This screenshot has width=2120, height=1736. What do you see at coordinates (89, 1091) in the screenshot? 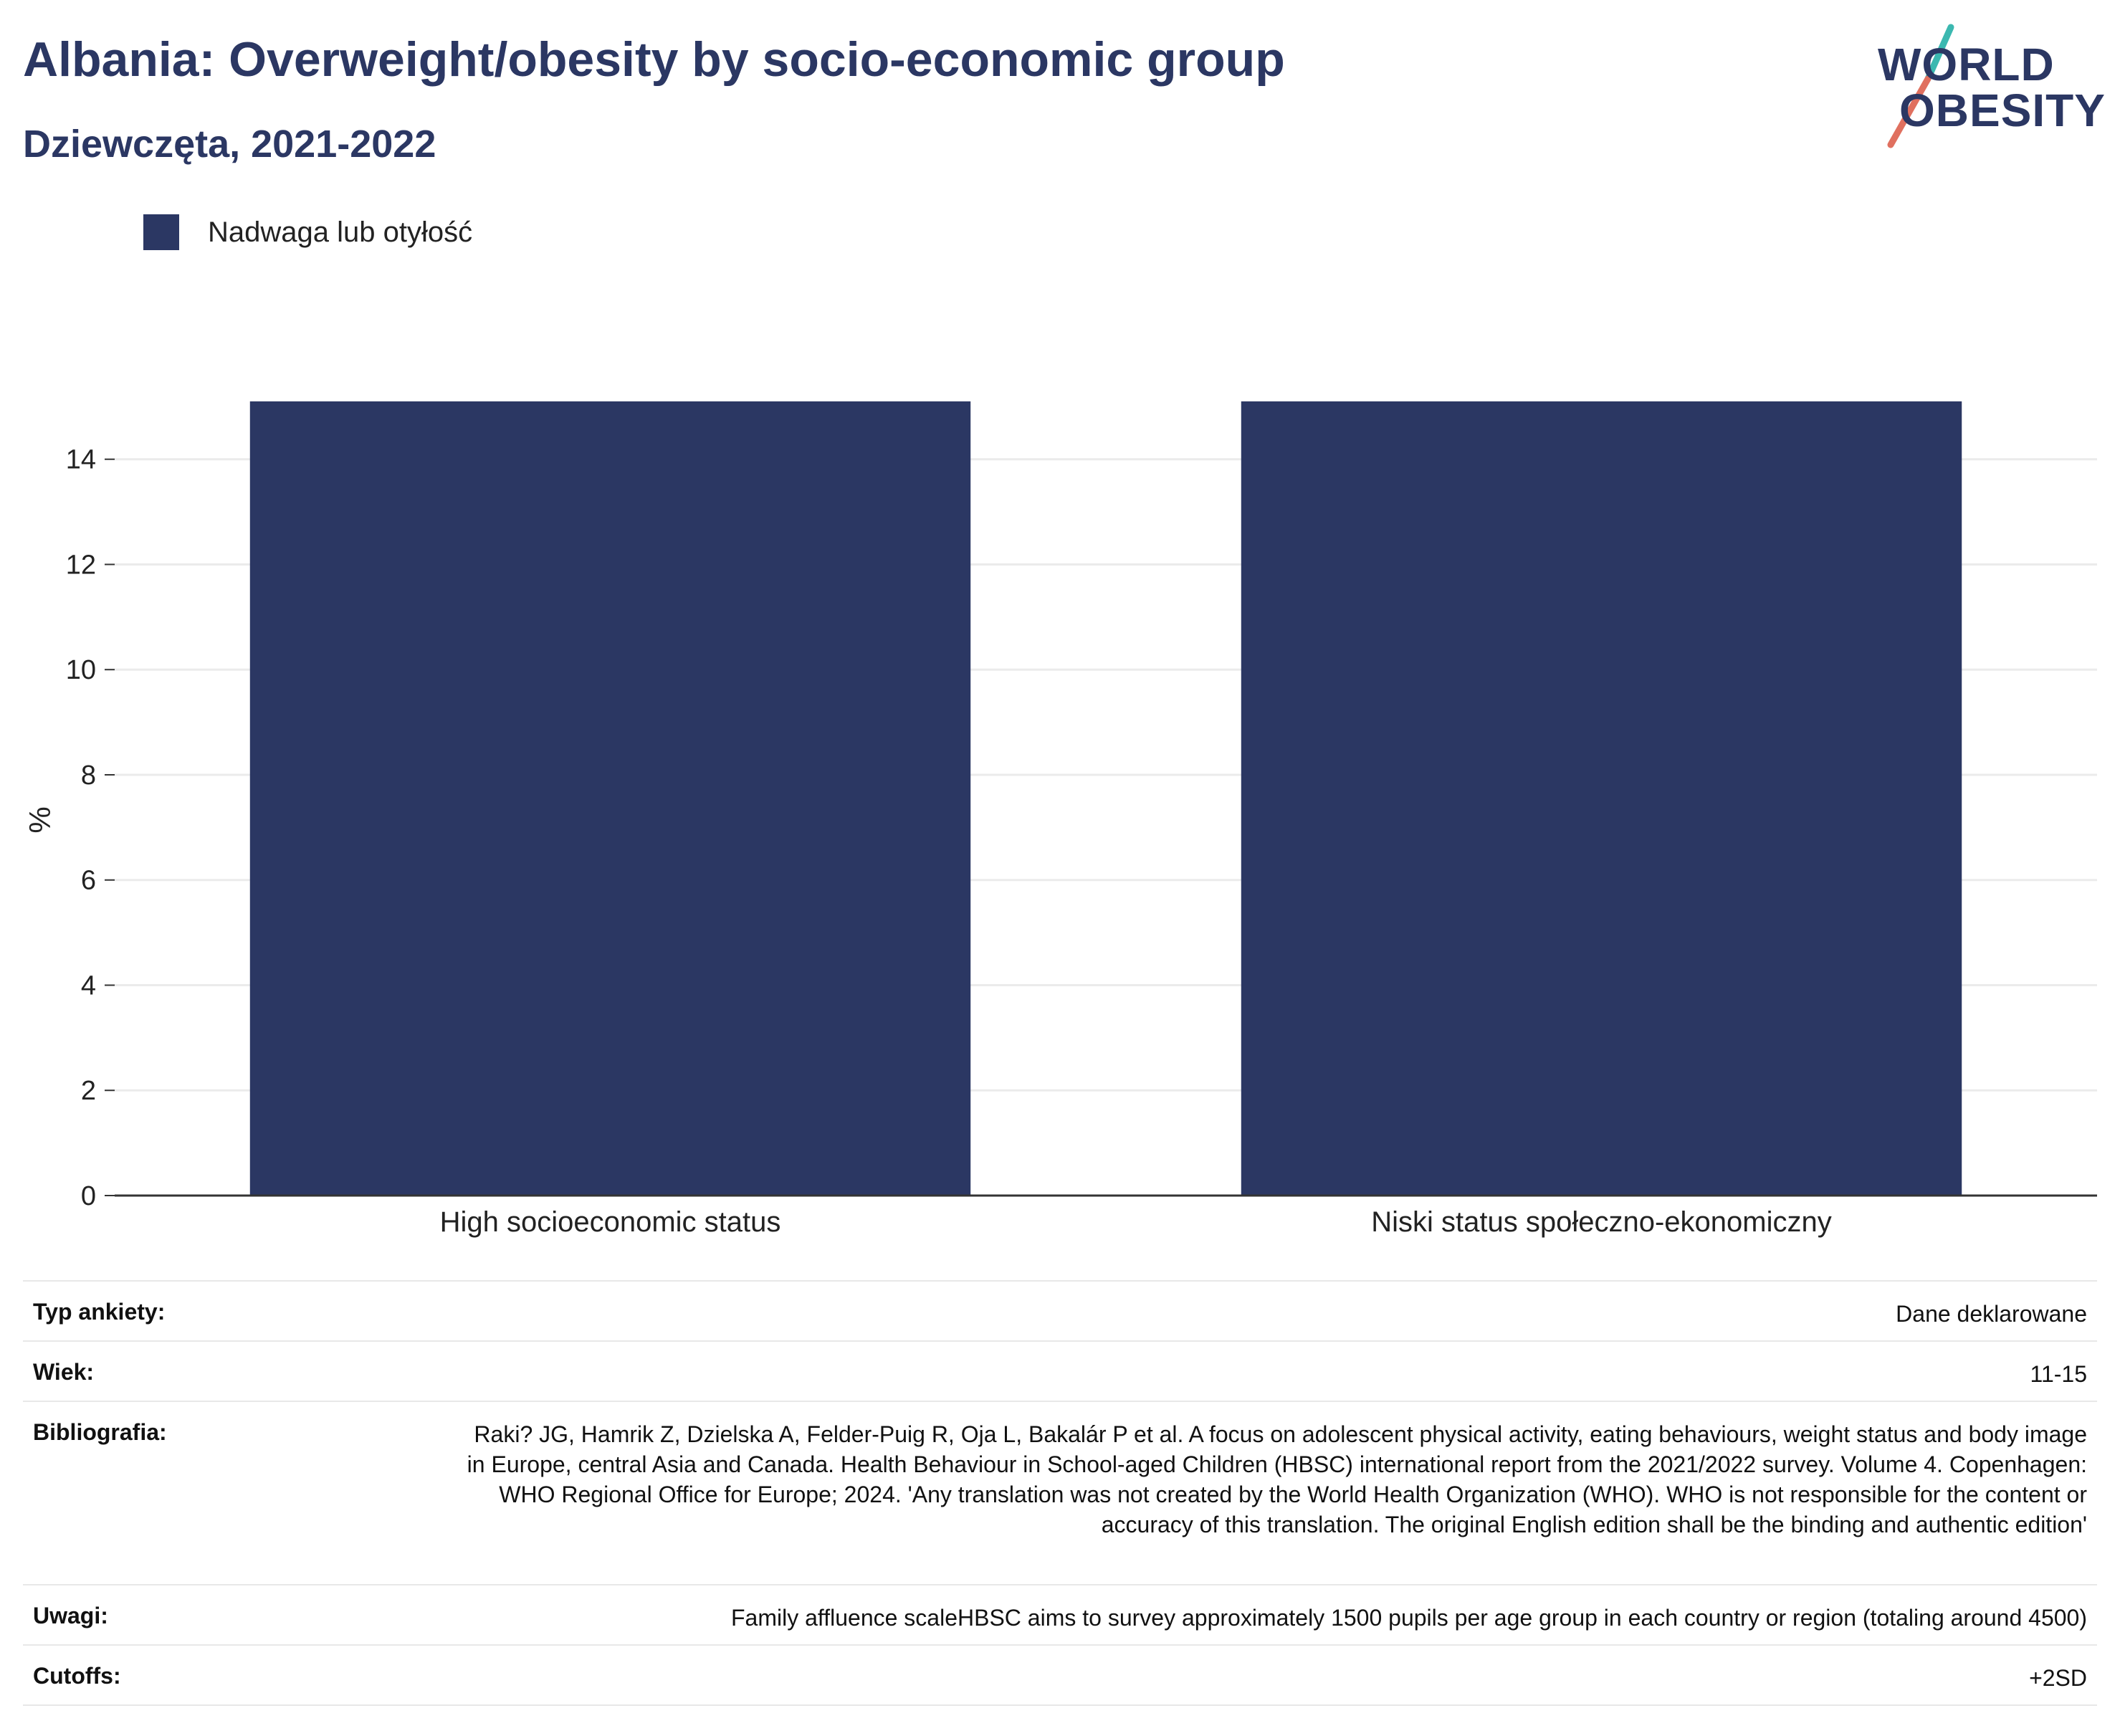
I see `y-tick-label: 2` at bounding box center [89, 1091].